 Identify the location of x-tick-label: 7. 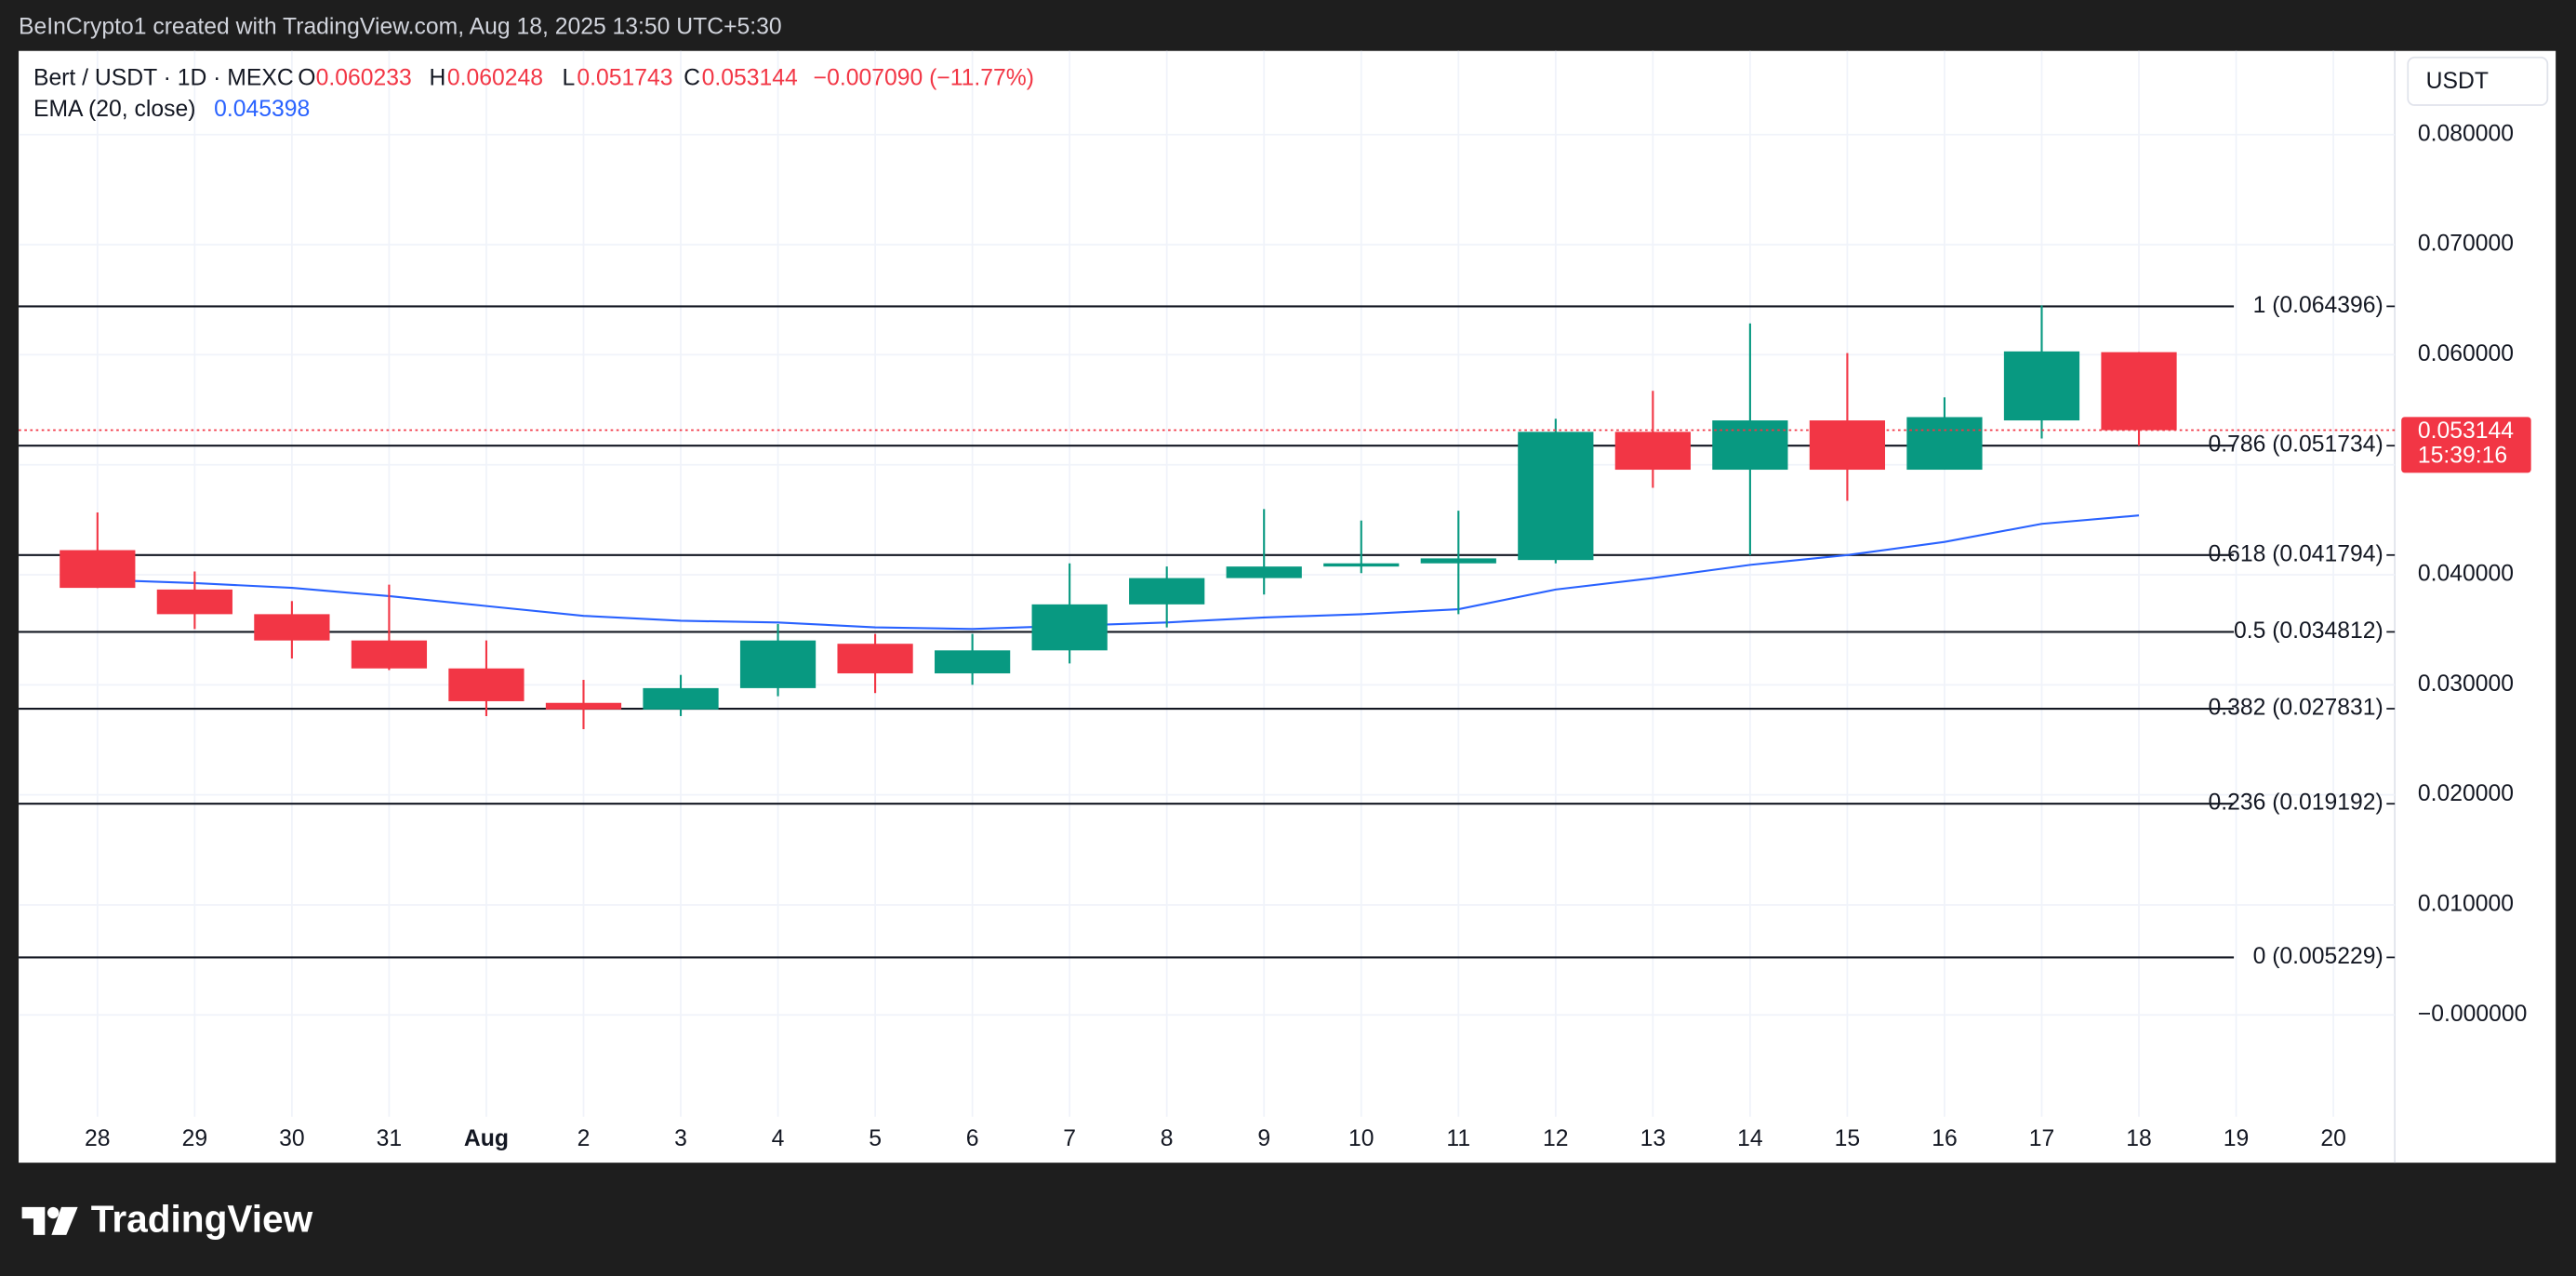
(1069, 1138).